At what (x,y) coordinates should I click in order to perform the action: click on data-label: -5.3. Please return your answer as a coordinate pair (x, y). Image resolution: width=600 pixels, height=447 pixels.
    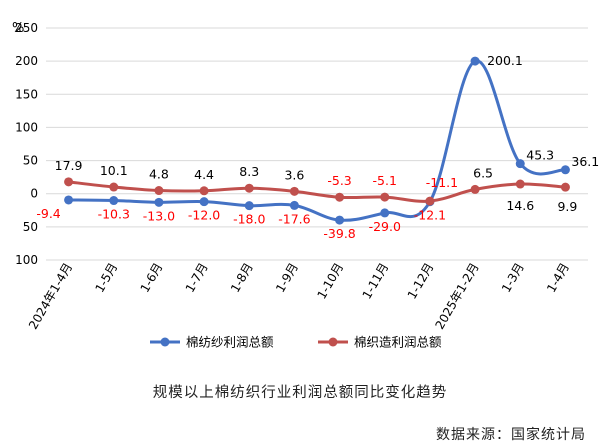
    Looking at the image, I should click on (339, 180).